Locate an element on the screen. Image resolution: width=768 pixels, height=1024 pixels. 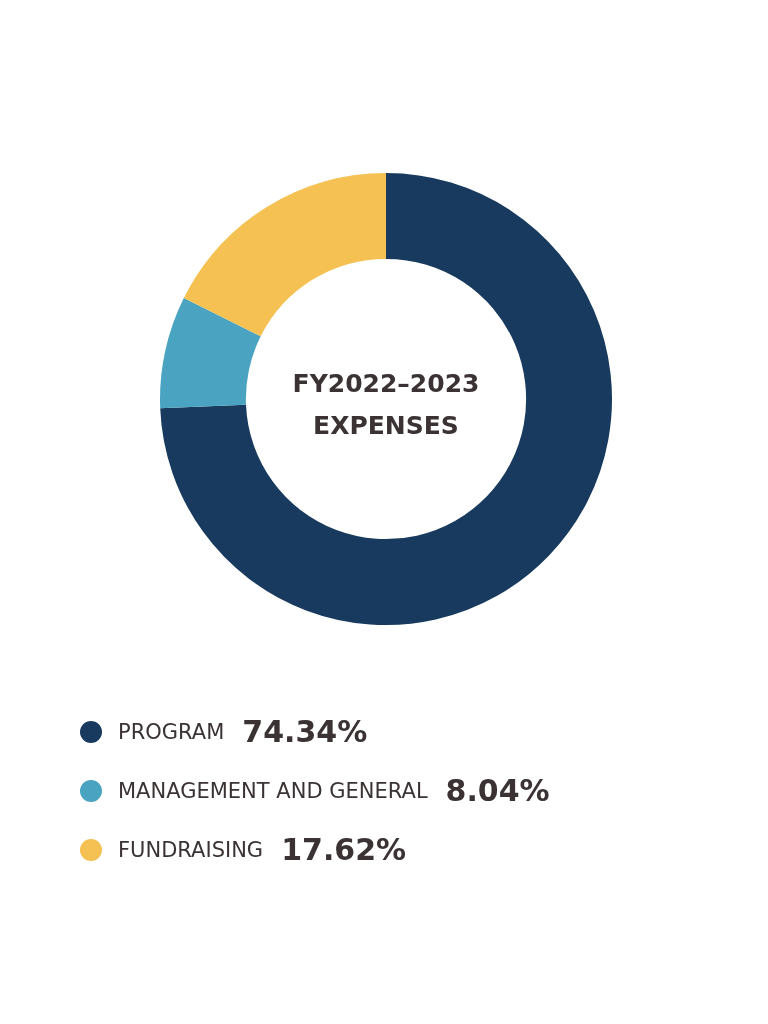
data-label: 74.34% is located at coordinates (305, 731).